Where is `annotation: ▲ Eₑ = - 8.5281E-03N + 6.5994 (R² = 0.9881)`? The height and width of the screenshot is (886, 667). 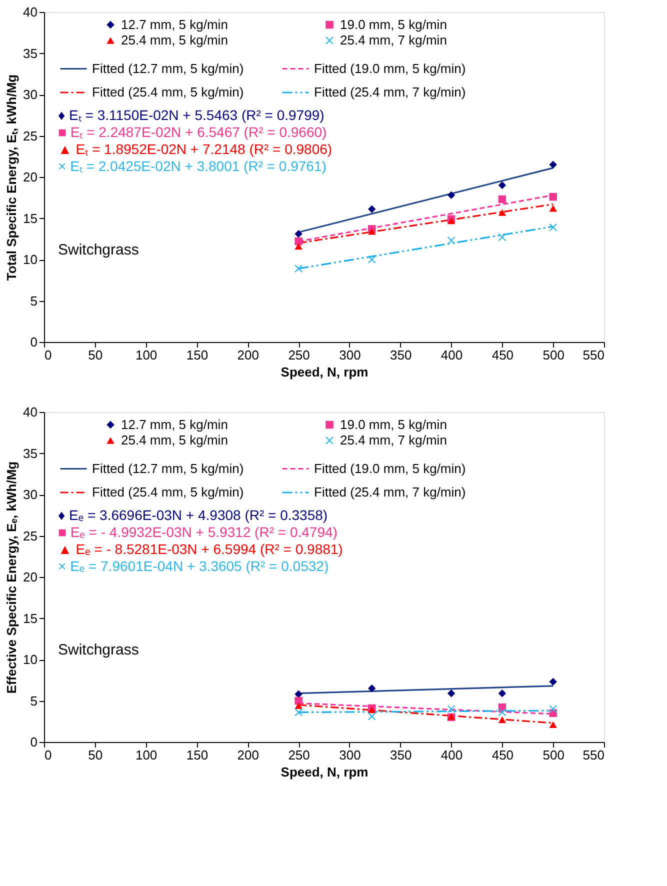
annotation: ▲ Eₑ = - 8.5281E-03N + 6.5994 (R² = 0.9881) is located at coordinates (200, 549).